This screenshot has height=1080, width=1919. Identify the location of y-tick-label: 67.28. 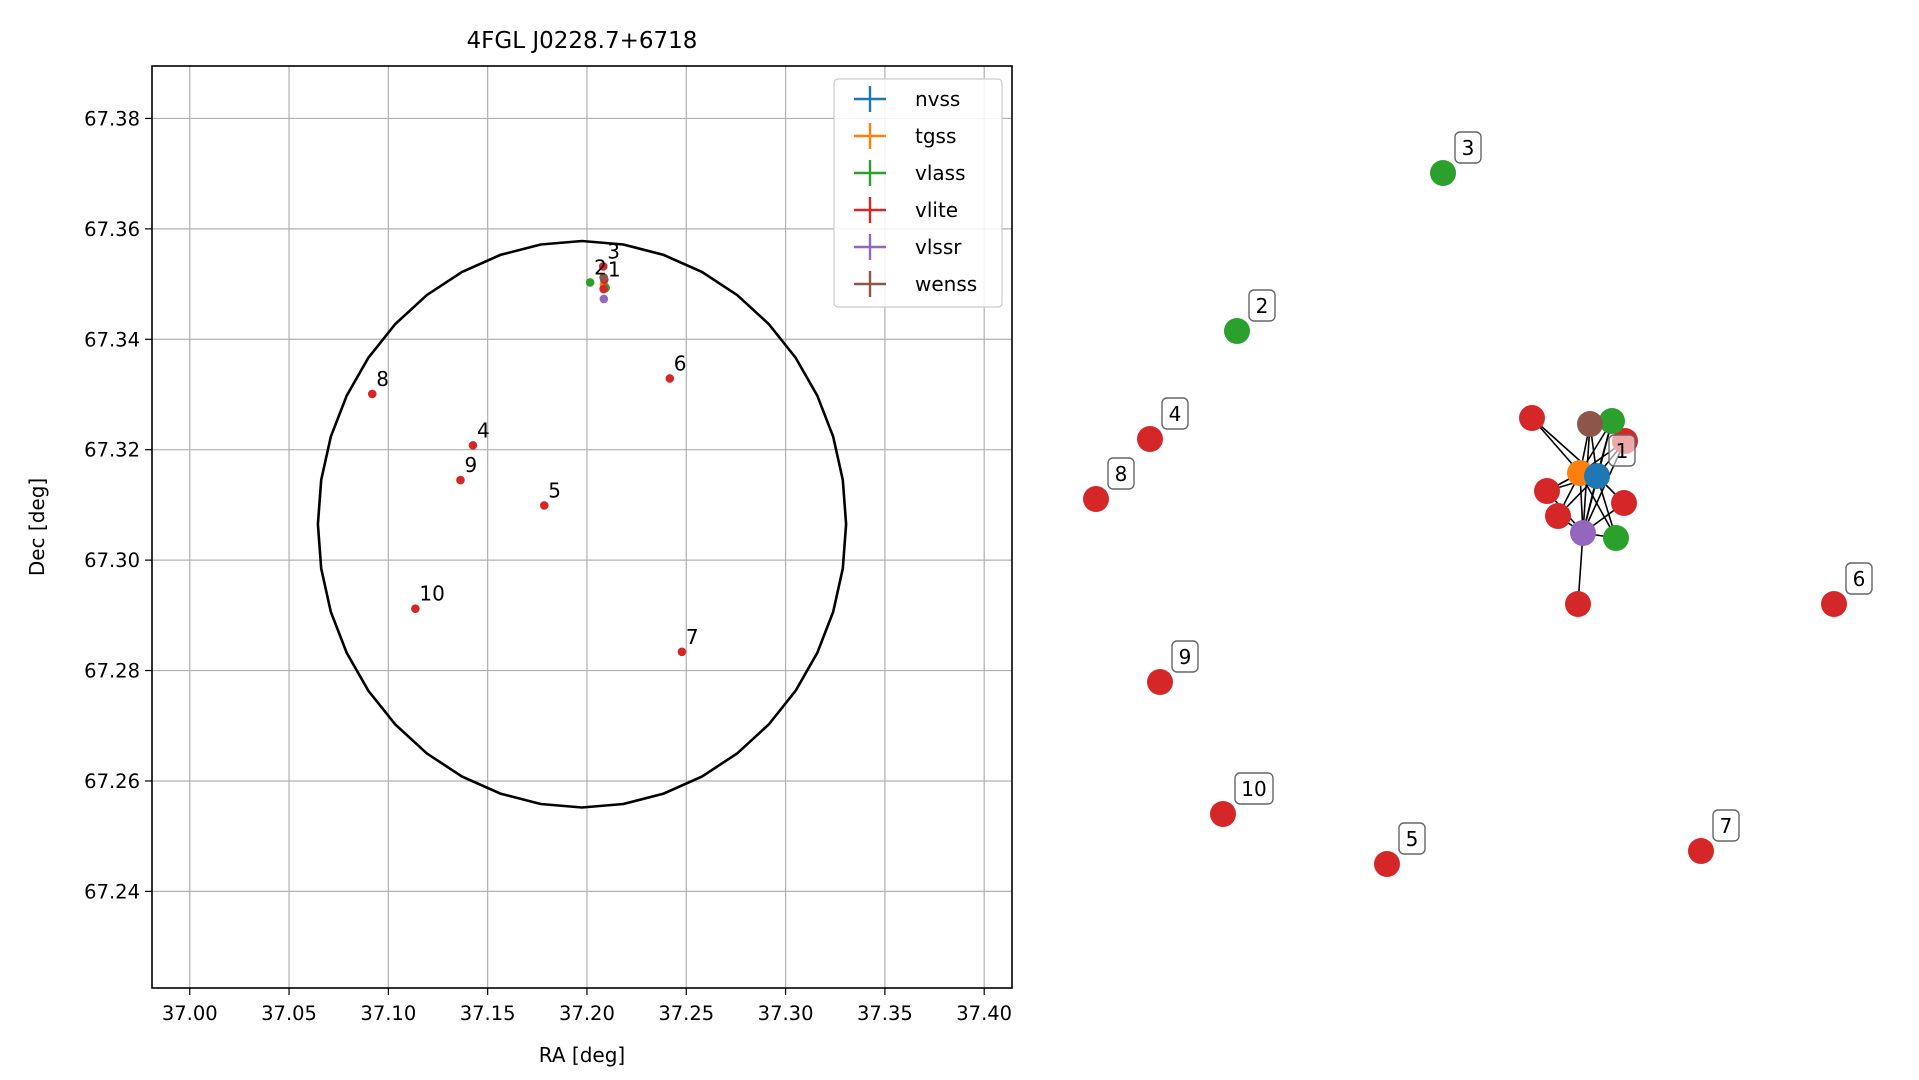
(112, 671).